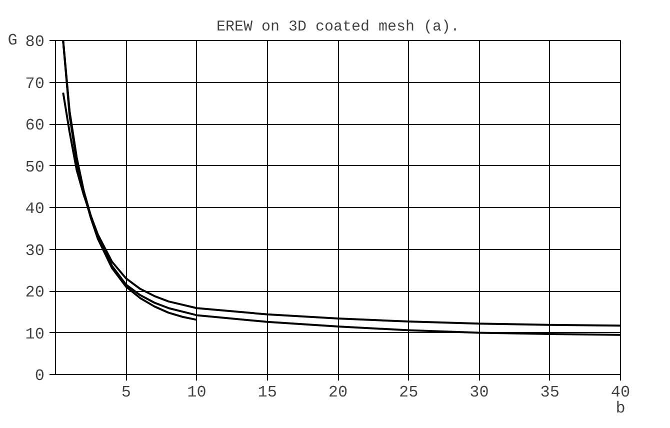 Image resolution: width=670 pixels, height=428 pixels. Describe the element at coordinates (13, 41) in the screenshot. I see `y-axis-title: G` at that location.